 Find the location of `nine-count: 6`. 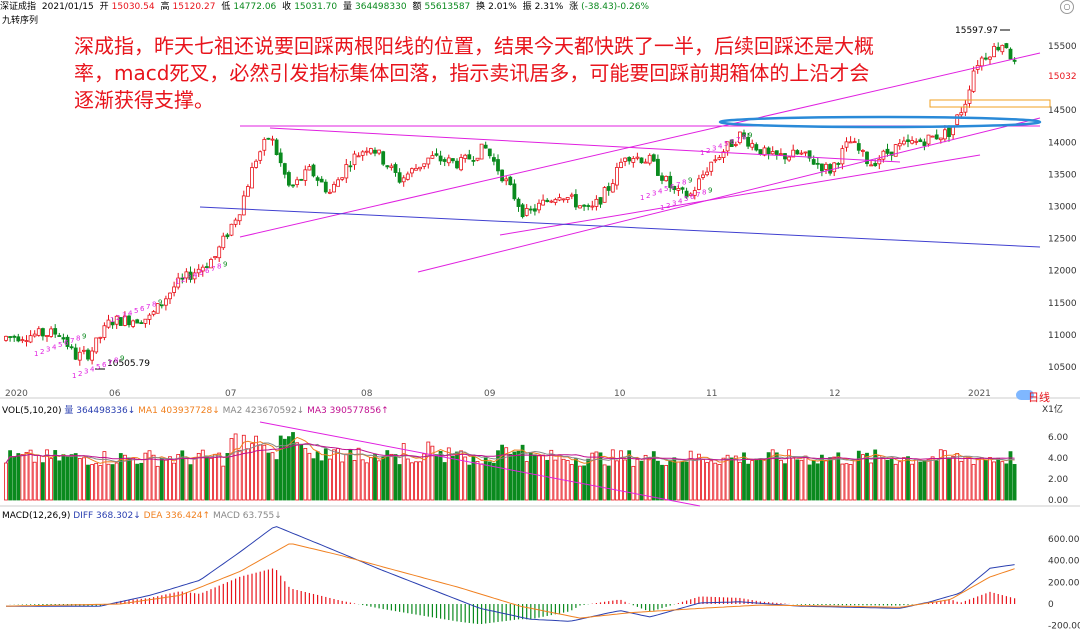

nine-count: 6 is located at coordinates (142, 309).